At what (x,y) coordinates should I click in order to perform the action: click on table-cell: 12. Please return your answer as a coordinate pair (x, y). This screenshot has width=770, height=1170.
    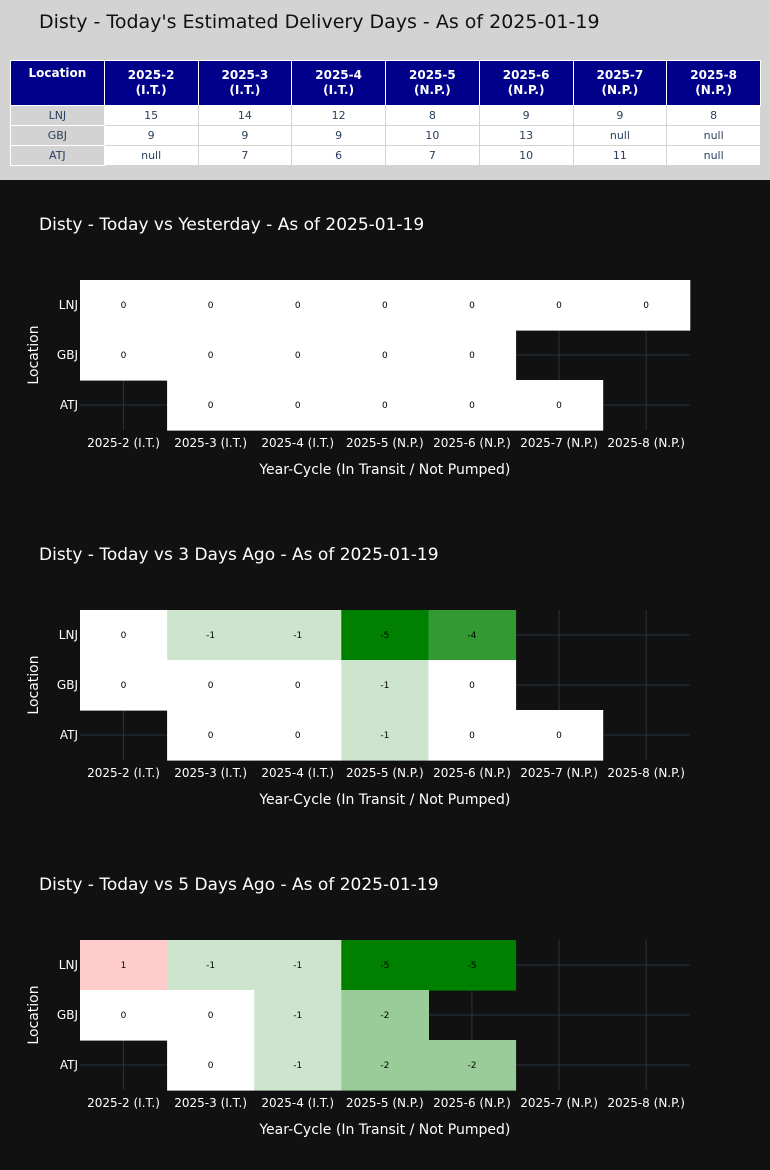
    Looking at the image, I should click on (338, 115).